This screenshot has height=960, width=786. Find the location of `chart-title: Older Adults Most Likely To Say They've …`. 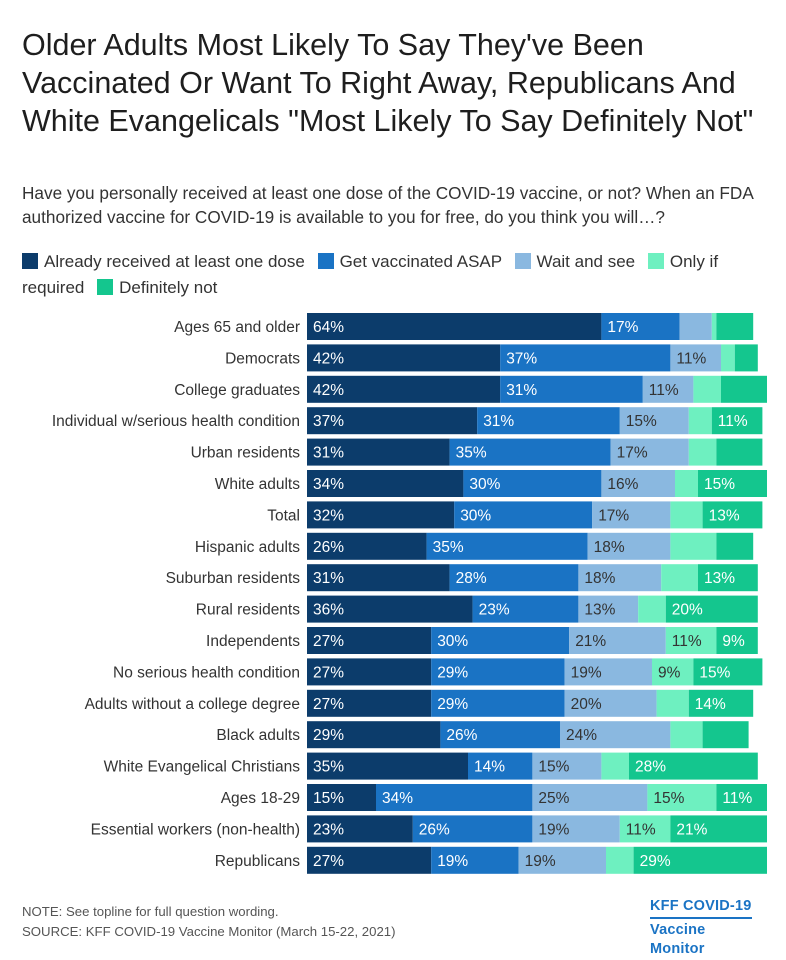

chart-title: Older Adults Most Likely To Say They've … is located at coordinates (388, 83).